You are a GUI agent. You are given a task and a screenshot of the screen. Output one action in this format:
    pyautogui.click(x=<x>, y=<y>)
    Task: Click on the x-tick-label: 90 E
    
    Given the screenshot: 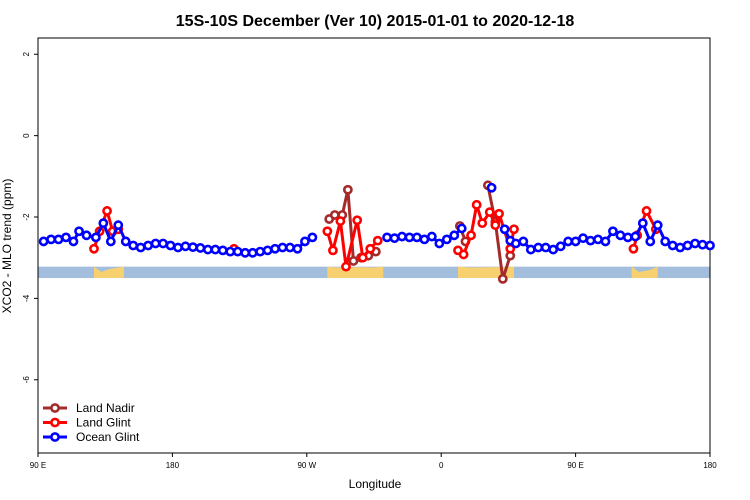 What is the action you would take?
    pyautogui.click(x=575, y=465)
    